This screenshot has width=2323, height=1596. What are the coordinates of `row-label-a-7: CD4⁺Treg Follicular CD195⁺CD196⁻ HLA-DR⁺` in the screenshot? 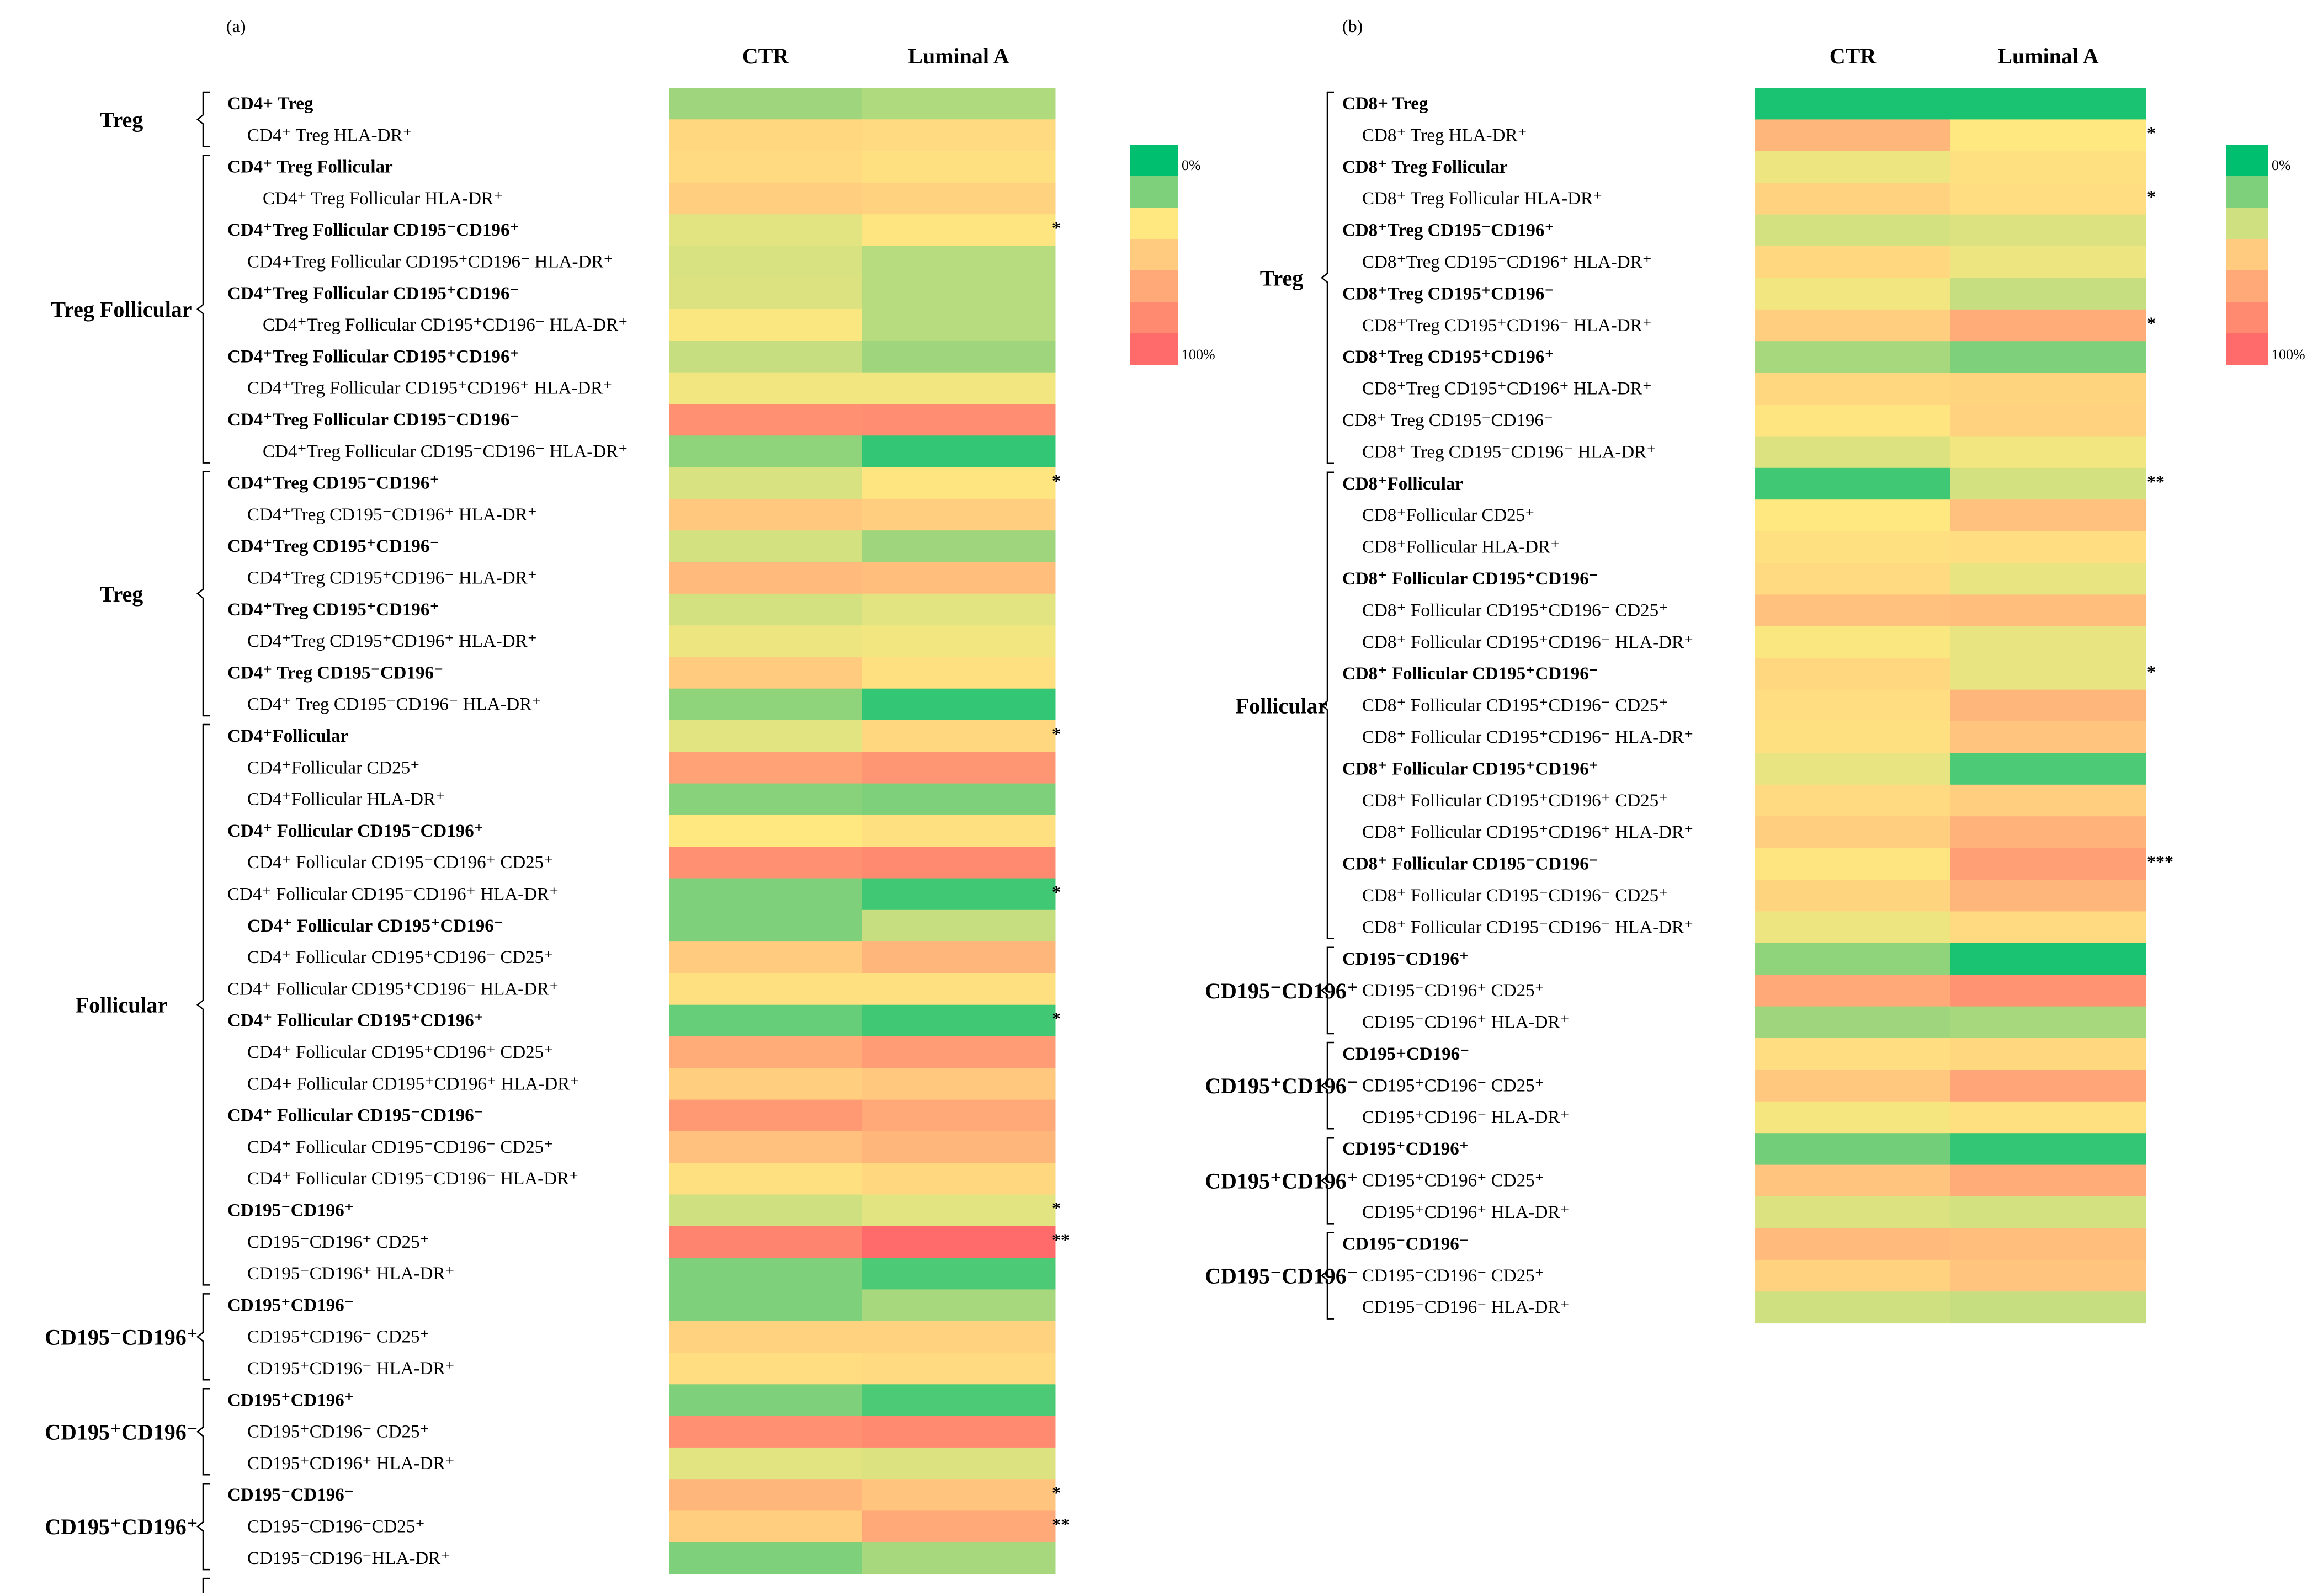 It's located at (445, 325).